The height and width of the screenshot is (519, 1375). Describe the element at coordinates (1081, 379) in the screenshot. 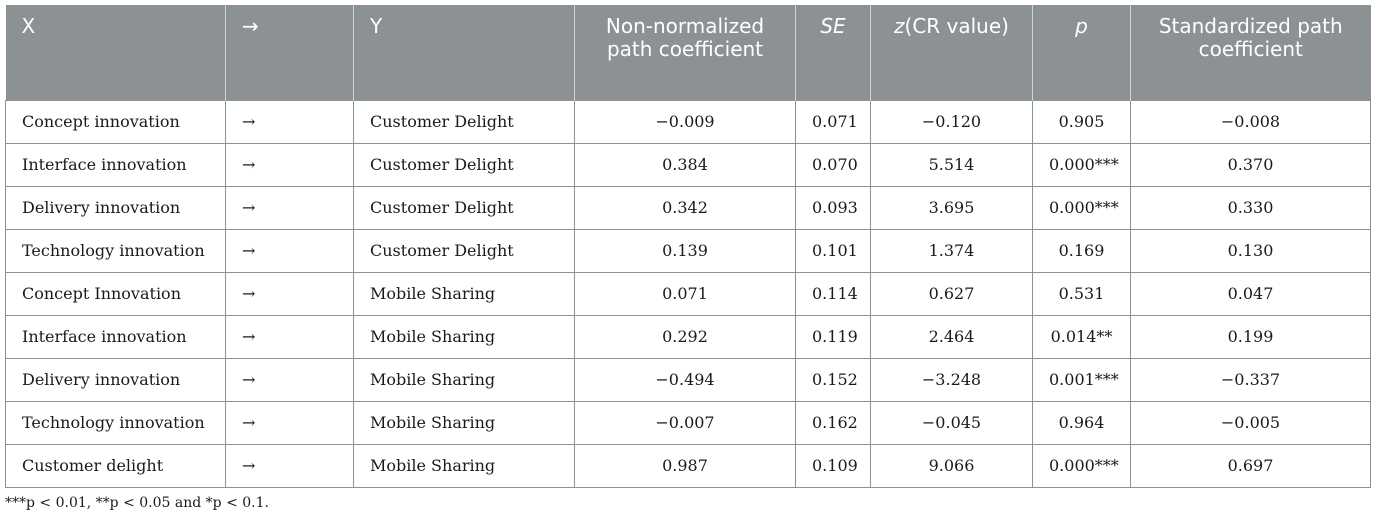

I see `cell-p: 0.001***` at that location.